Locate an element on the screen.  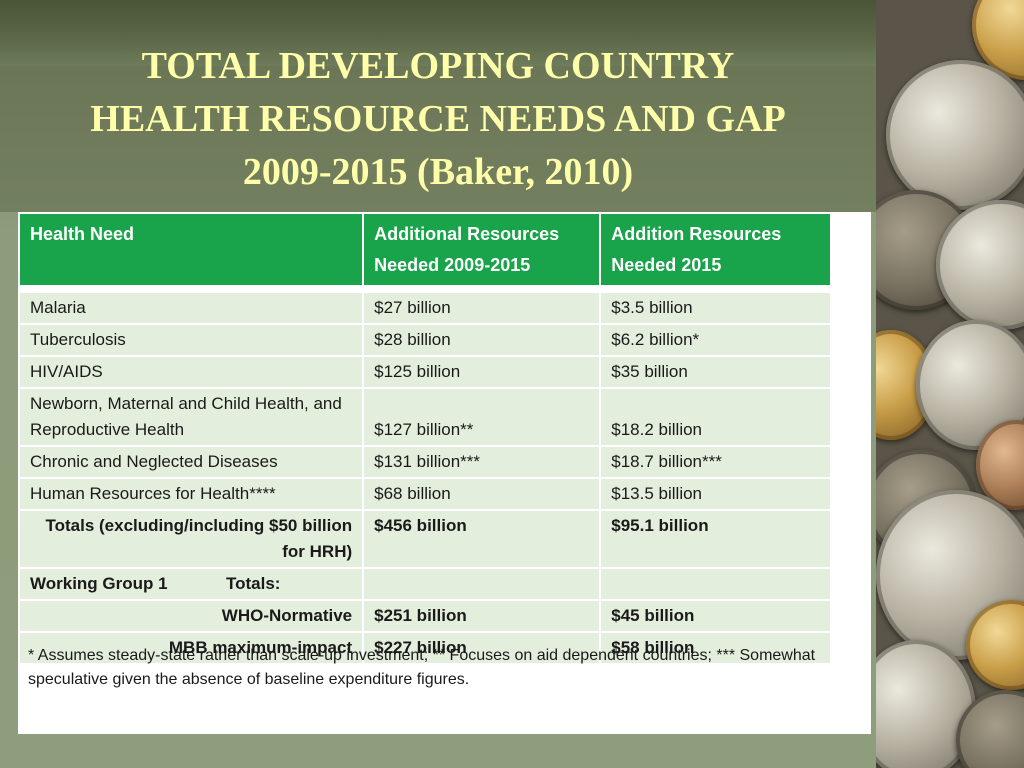
working-group-row: Working Group 1 Totals: is located at coordinates (424, 584).